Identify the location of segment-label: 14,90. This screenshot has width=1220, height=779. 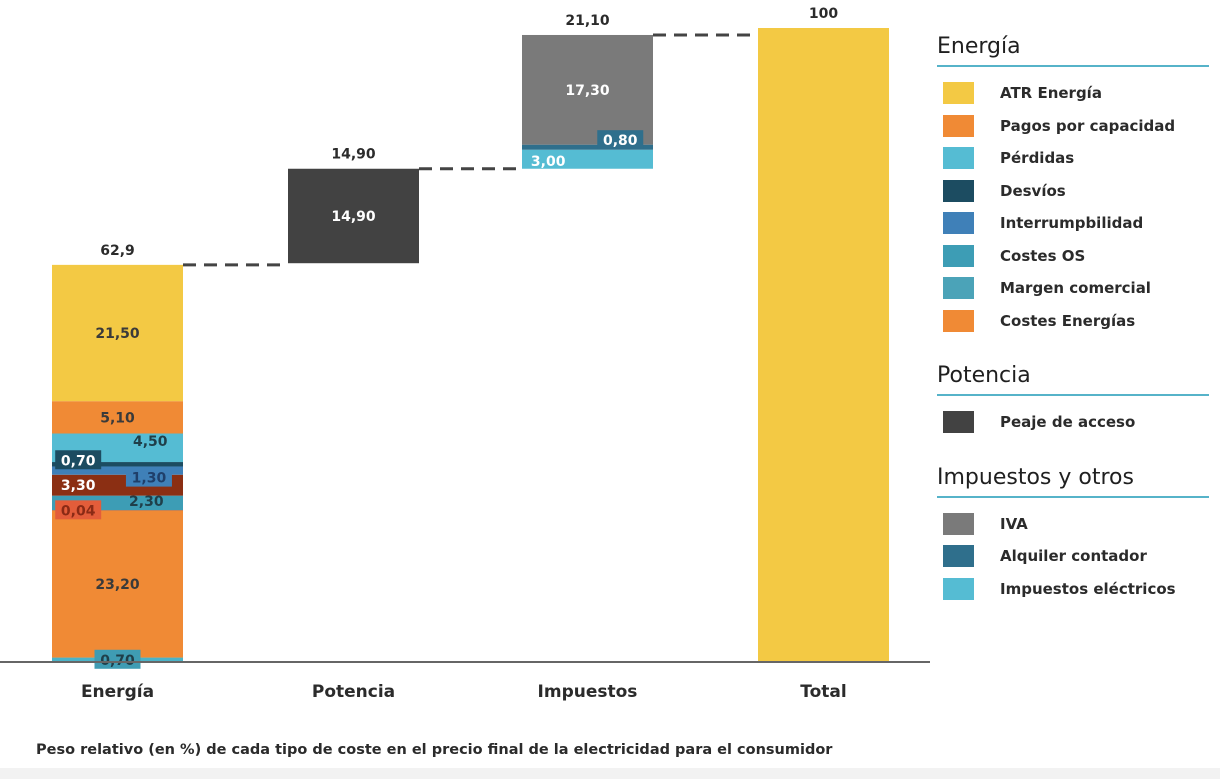
(353, 217).